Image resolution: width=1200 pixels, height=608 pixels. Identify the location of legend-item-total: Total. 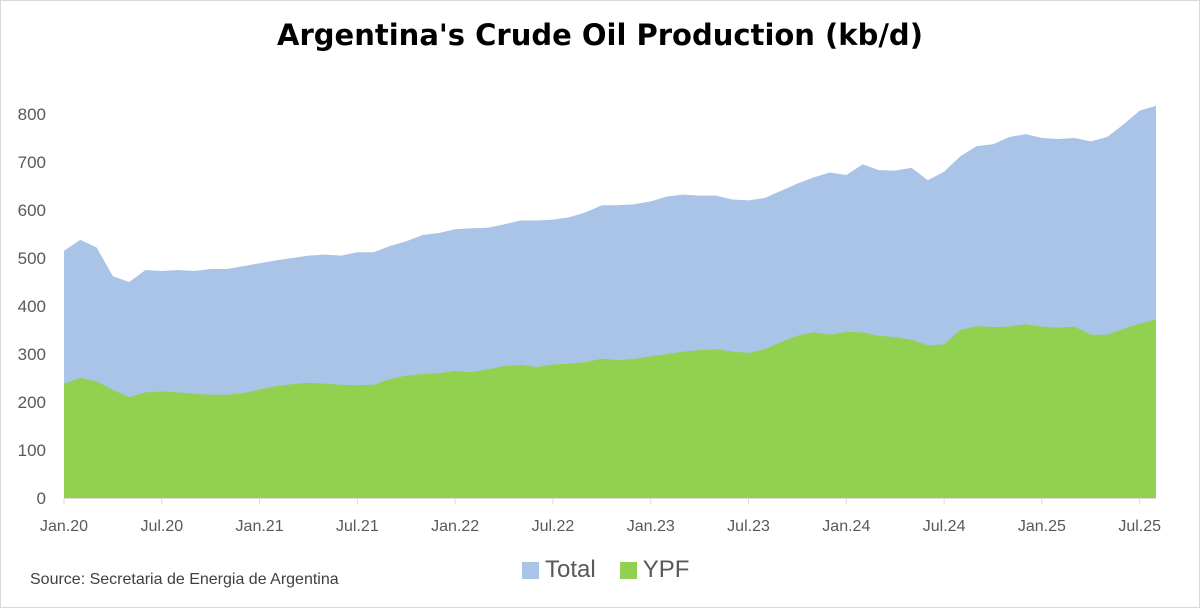
(559, 570).